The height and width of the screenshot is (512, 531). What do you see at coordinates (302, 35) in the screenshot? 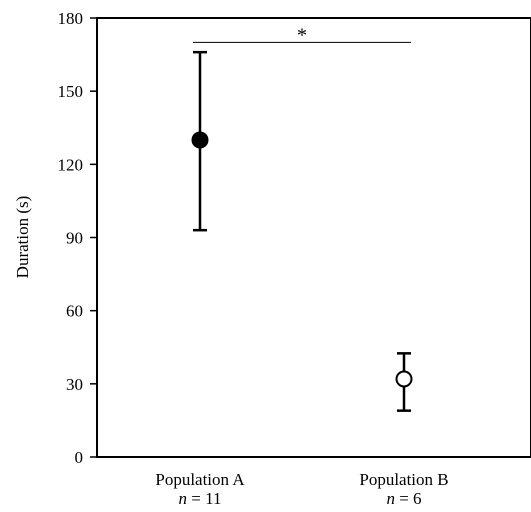
I see `significance-label: *` at bounding box center [302, 35].